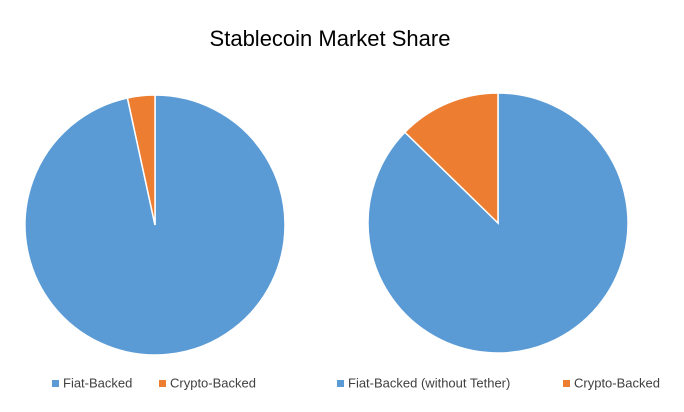 This screenshot has height=412, width=684. What do you see at coordinates (97, 382) in the screenshot?
I see `legend-label: Fiat-Backed` at bounding box center [97, 382].